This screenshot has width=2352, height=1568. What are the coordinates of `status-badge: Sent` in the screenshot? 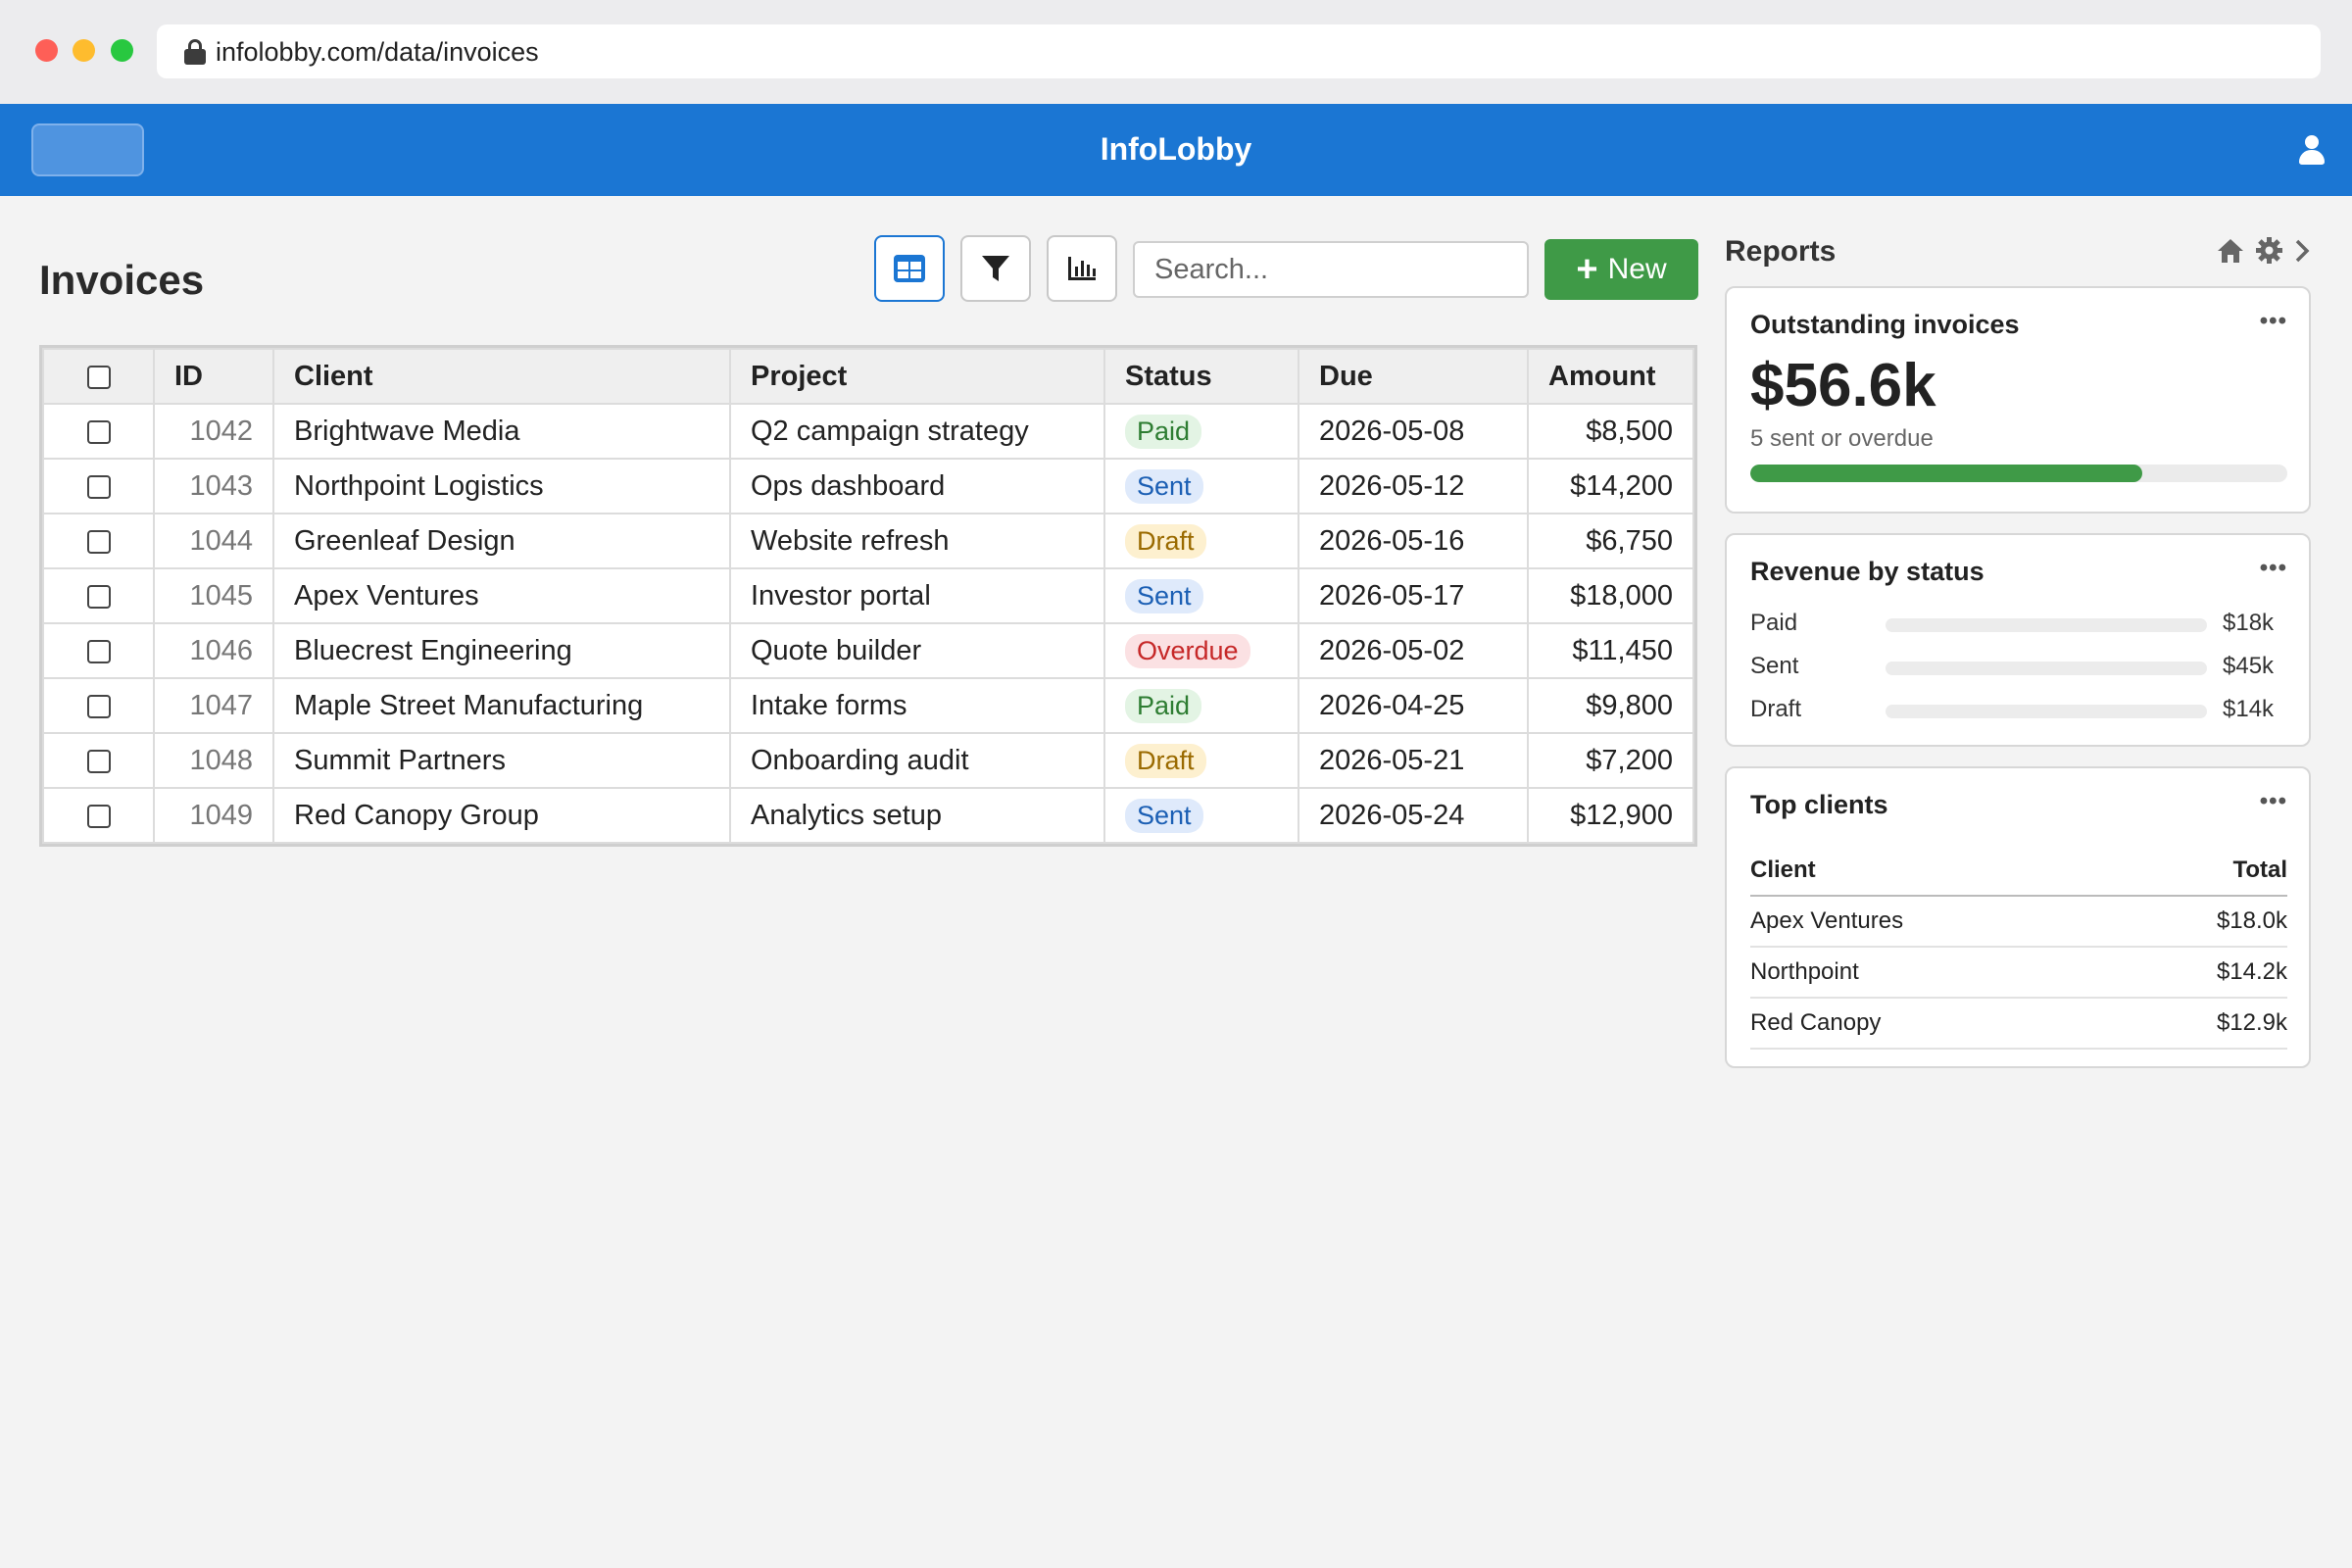 It's located at (1164, 595).